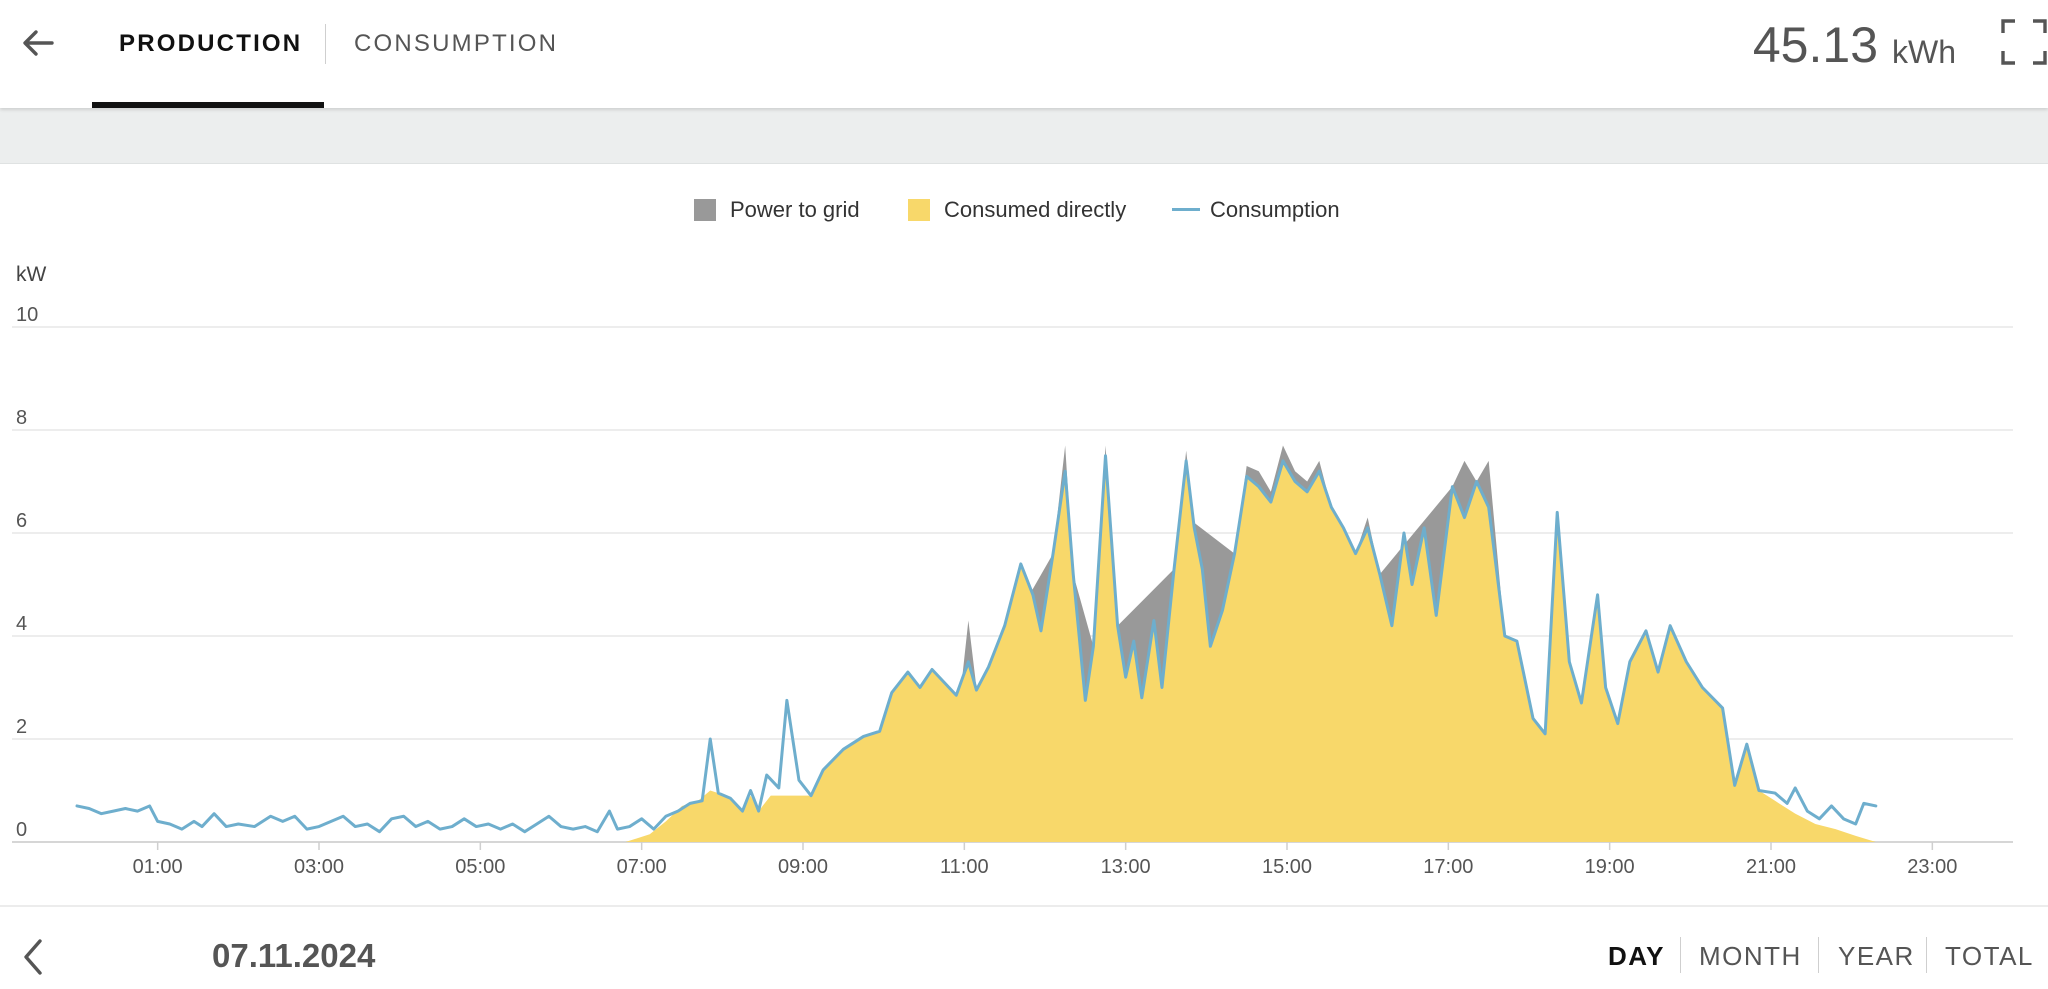 This screenshot has height=989, width=2048. What do you see at coordinates (1610, 867) in the screenshot?
I see `x-tick-label: 19:00` at bounding box center [1610, 867].